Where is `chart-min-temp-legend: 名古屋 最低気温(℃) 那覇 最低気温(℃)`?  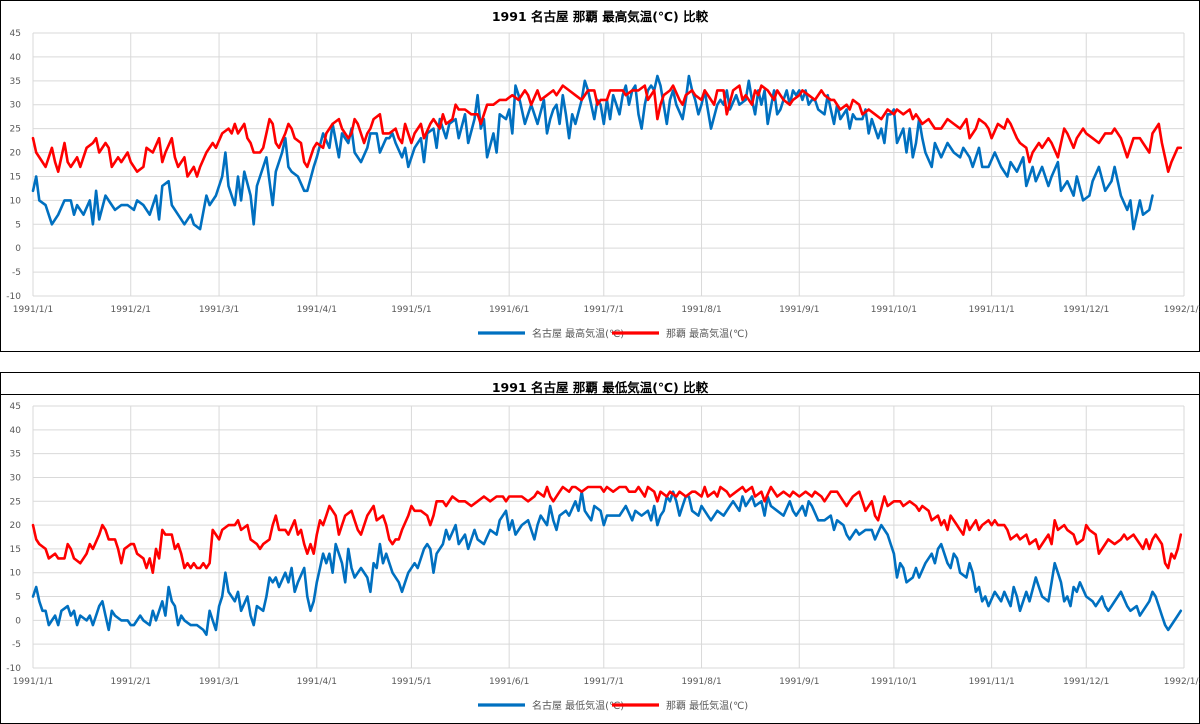
chart-min-temp-legend: 名古屋 最低気温(℃) 那覇 最低気温(℃) is located at coordinates (613, 705).